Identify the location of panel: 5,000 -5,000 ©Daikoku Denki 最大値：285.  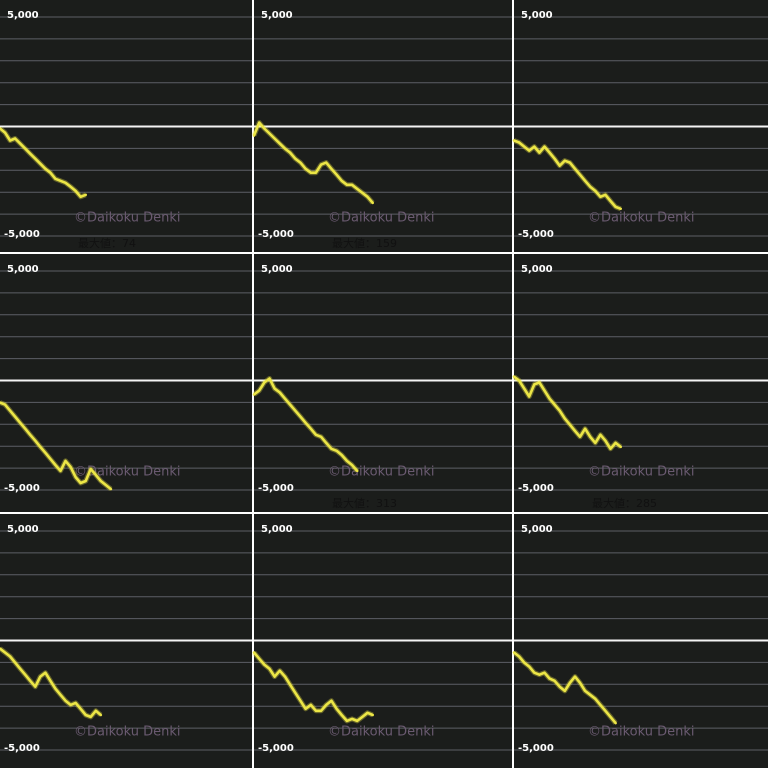
(640, 383).